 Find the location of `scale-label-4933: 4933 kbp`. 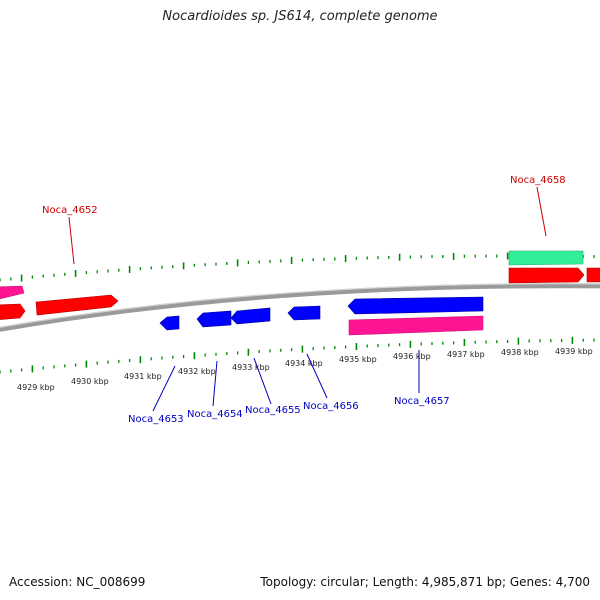

scale-label-4933: 4933 kbp is located at coordinates (251, 367).